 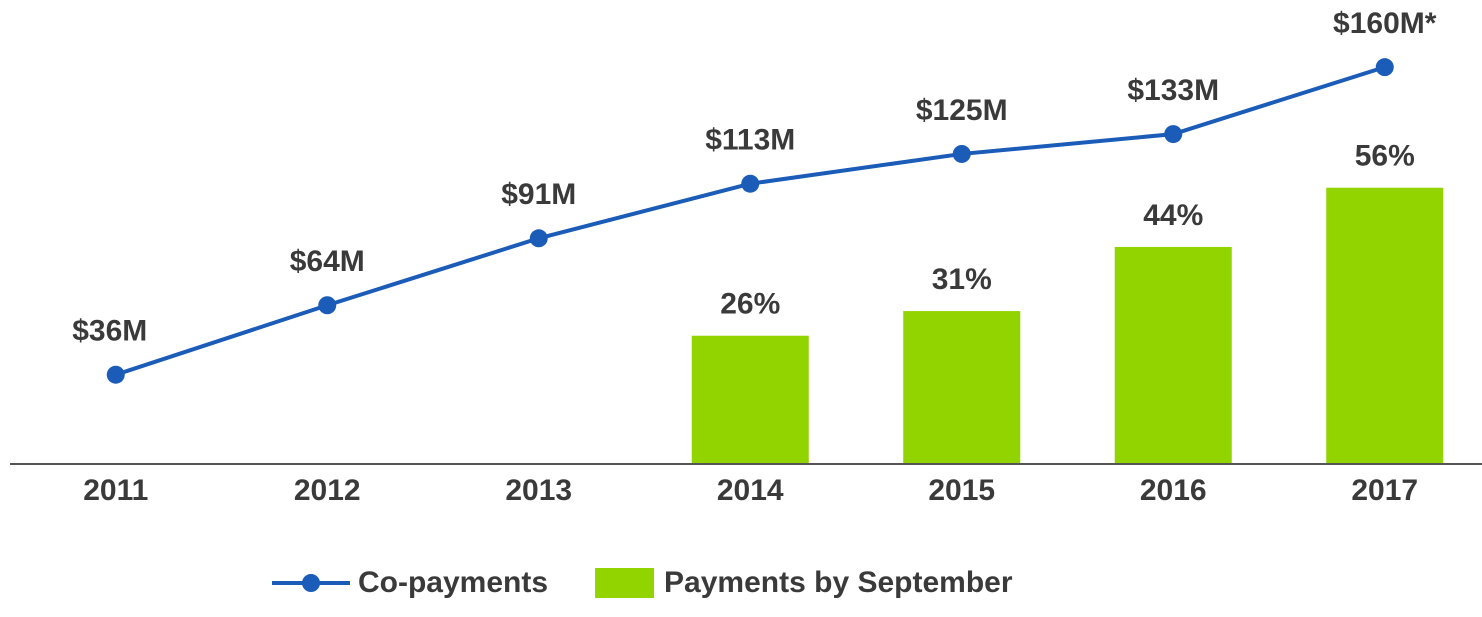 I want to click on line-value-label: $36M, so click(x=109, y=331).